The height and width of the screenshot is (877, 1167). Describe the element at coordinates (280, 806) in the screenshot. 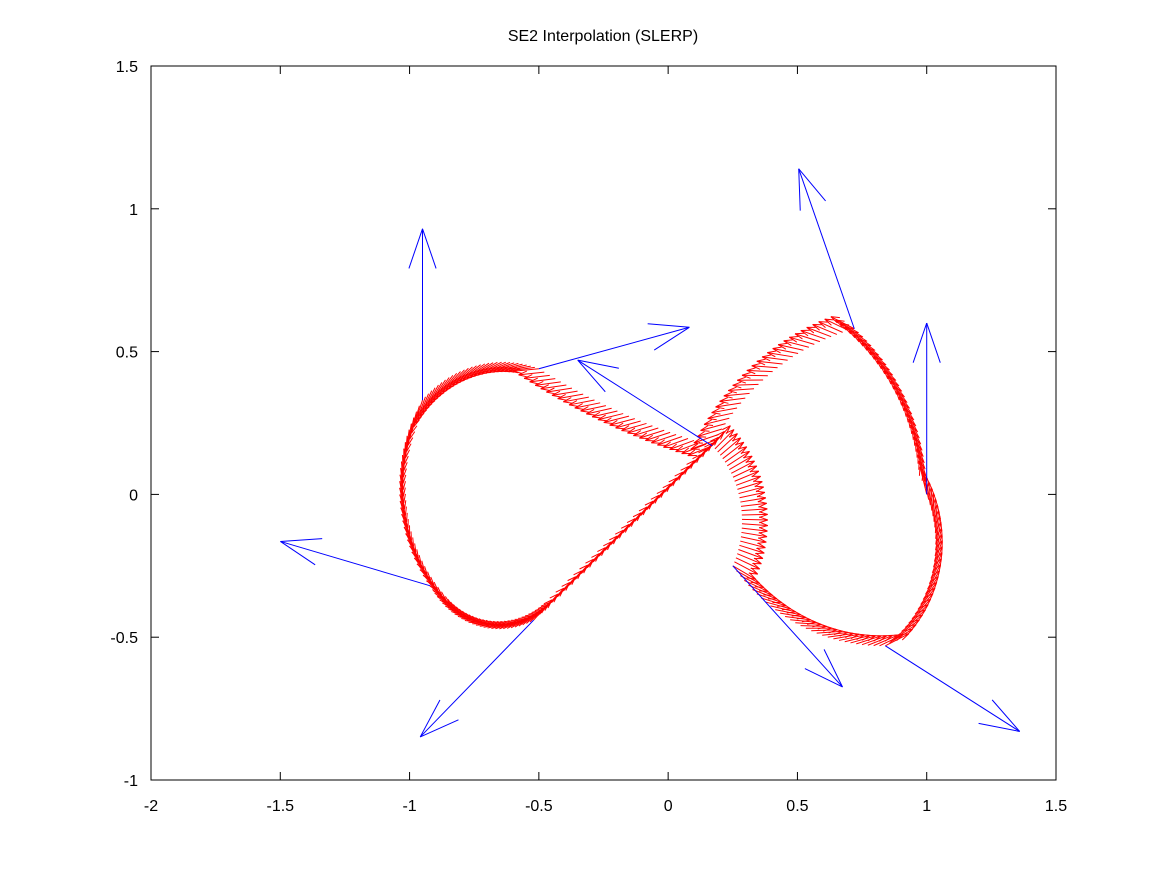

I see `x-tick-label: -1.5` at that location.